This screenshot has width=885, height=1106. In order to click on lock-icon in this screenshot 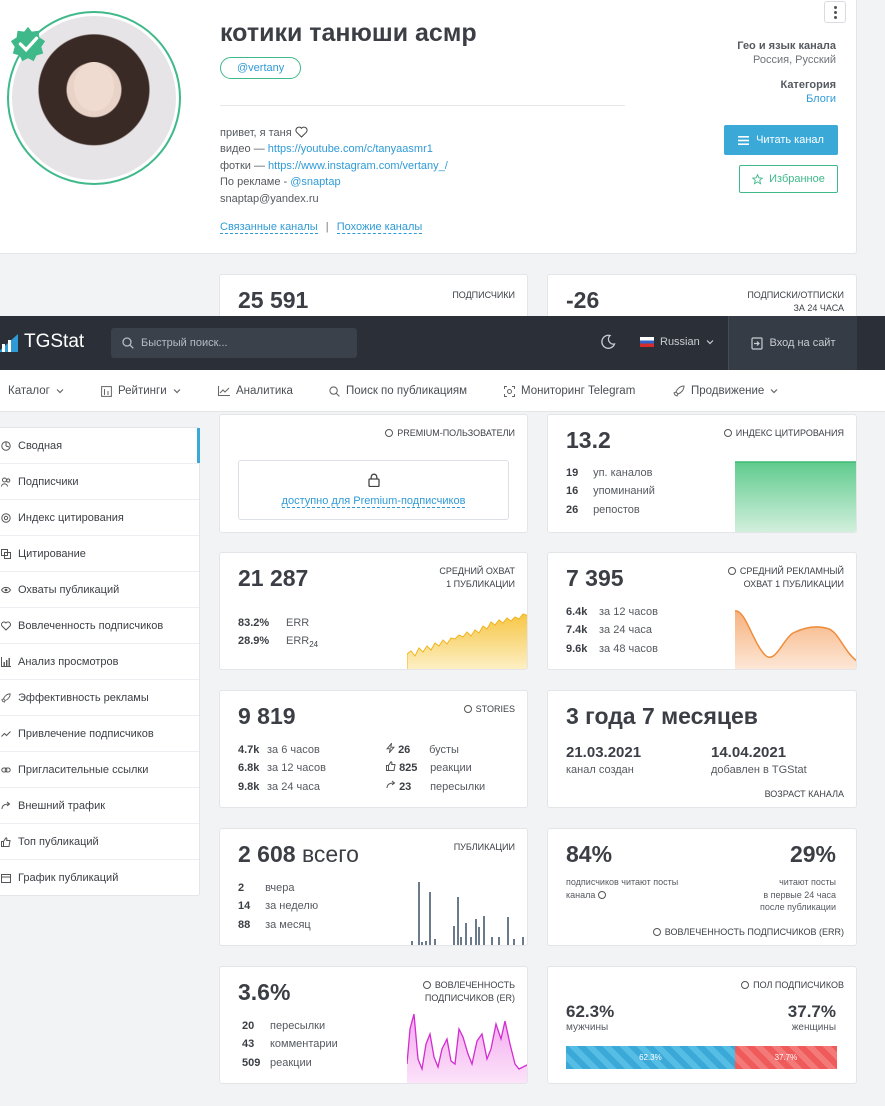, I will do `click(374, 480)`.